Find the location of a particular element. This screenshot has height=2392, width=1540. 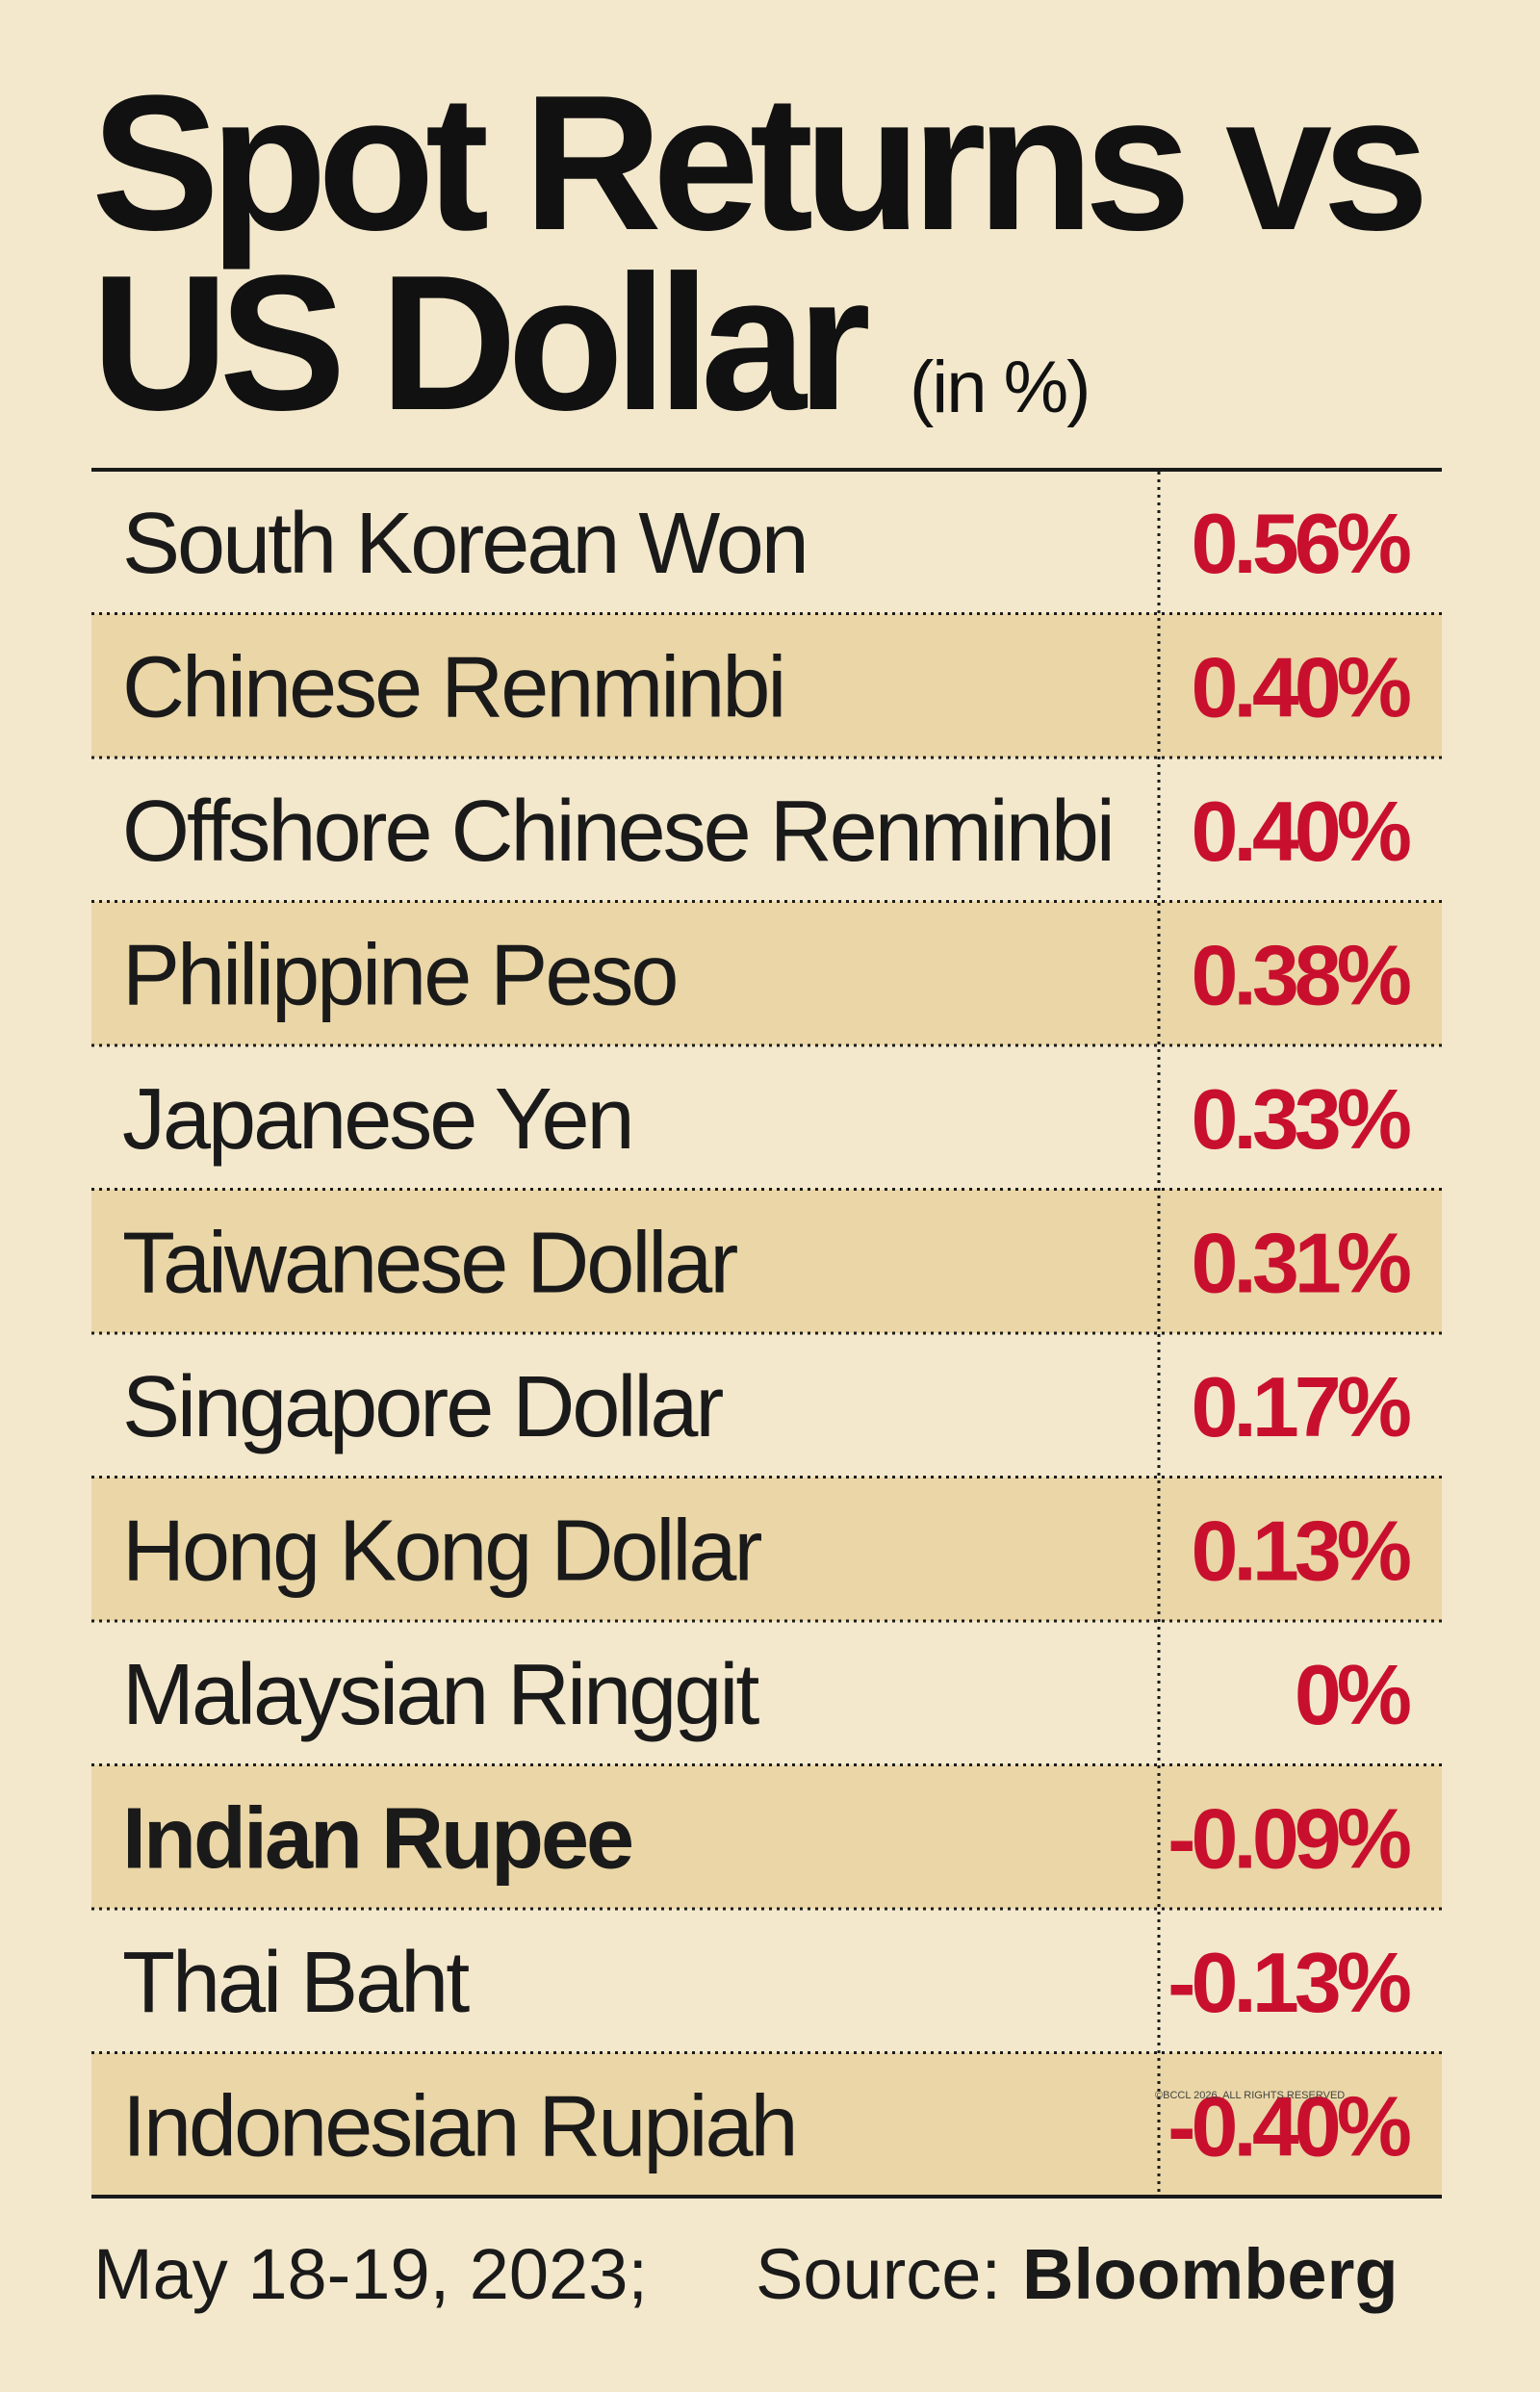

table-row: Hong Kong Dollar 0.13% is located at coordinates (766, 1548).